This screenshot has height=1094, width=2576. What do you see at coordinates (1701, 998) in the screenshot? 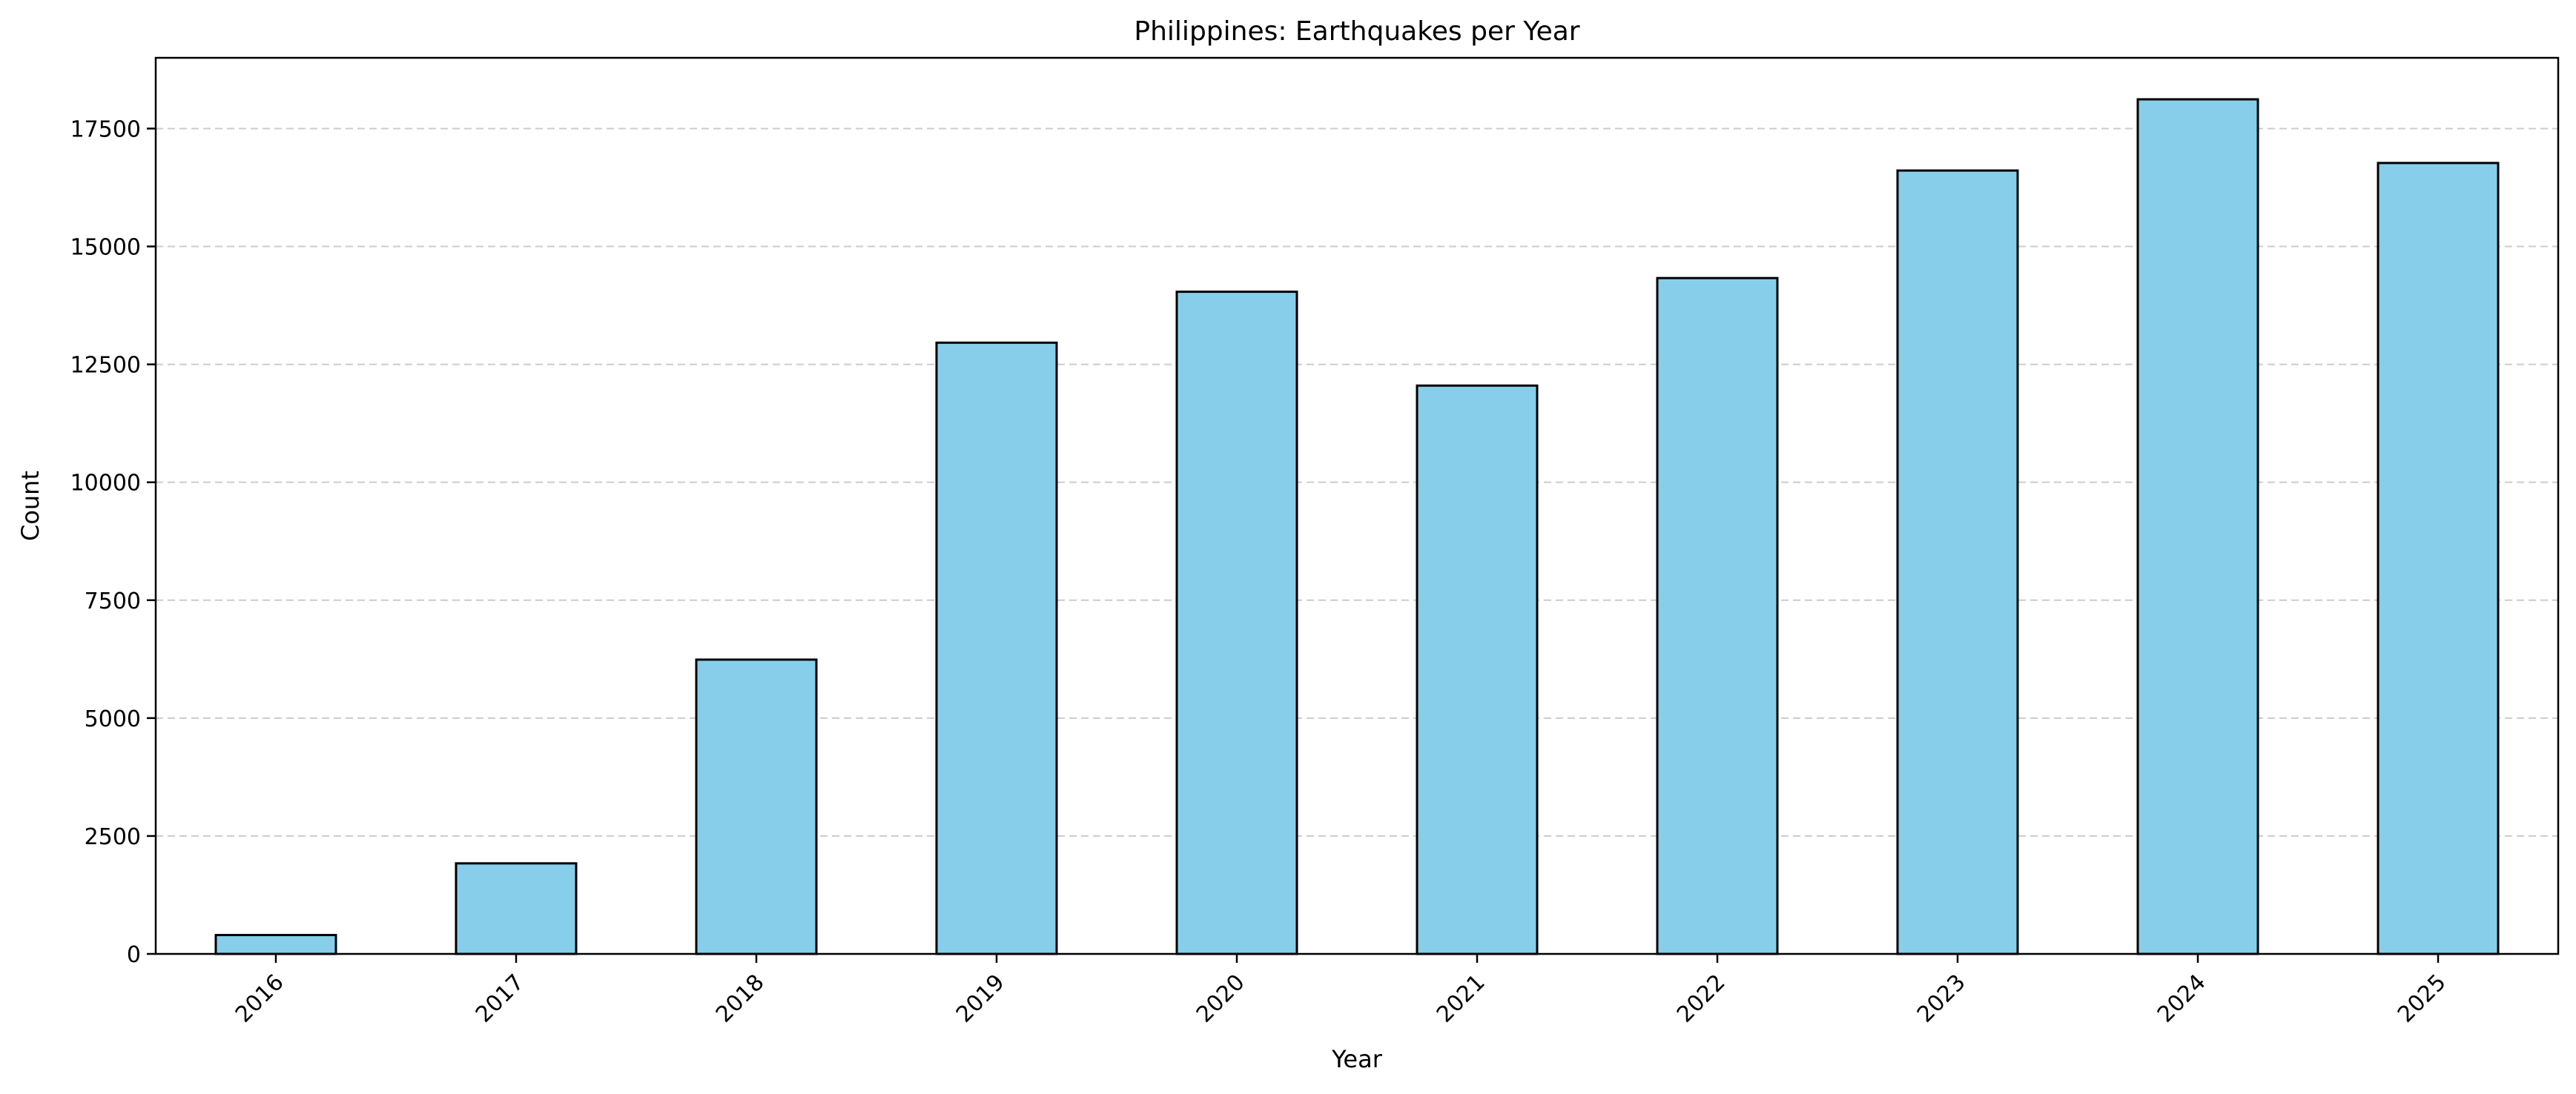
I see `x-tick-label: 2022` at bounding box center [1701, 998].